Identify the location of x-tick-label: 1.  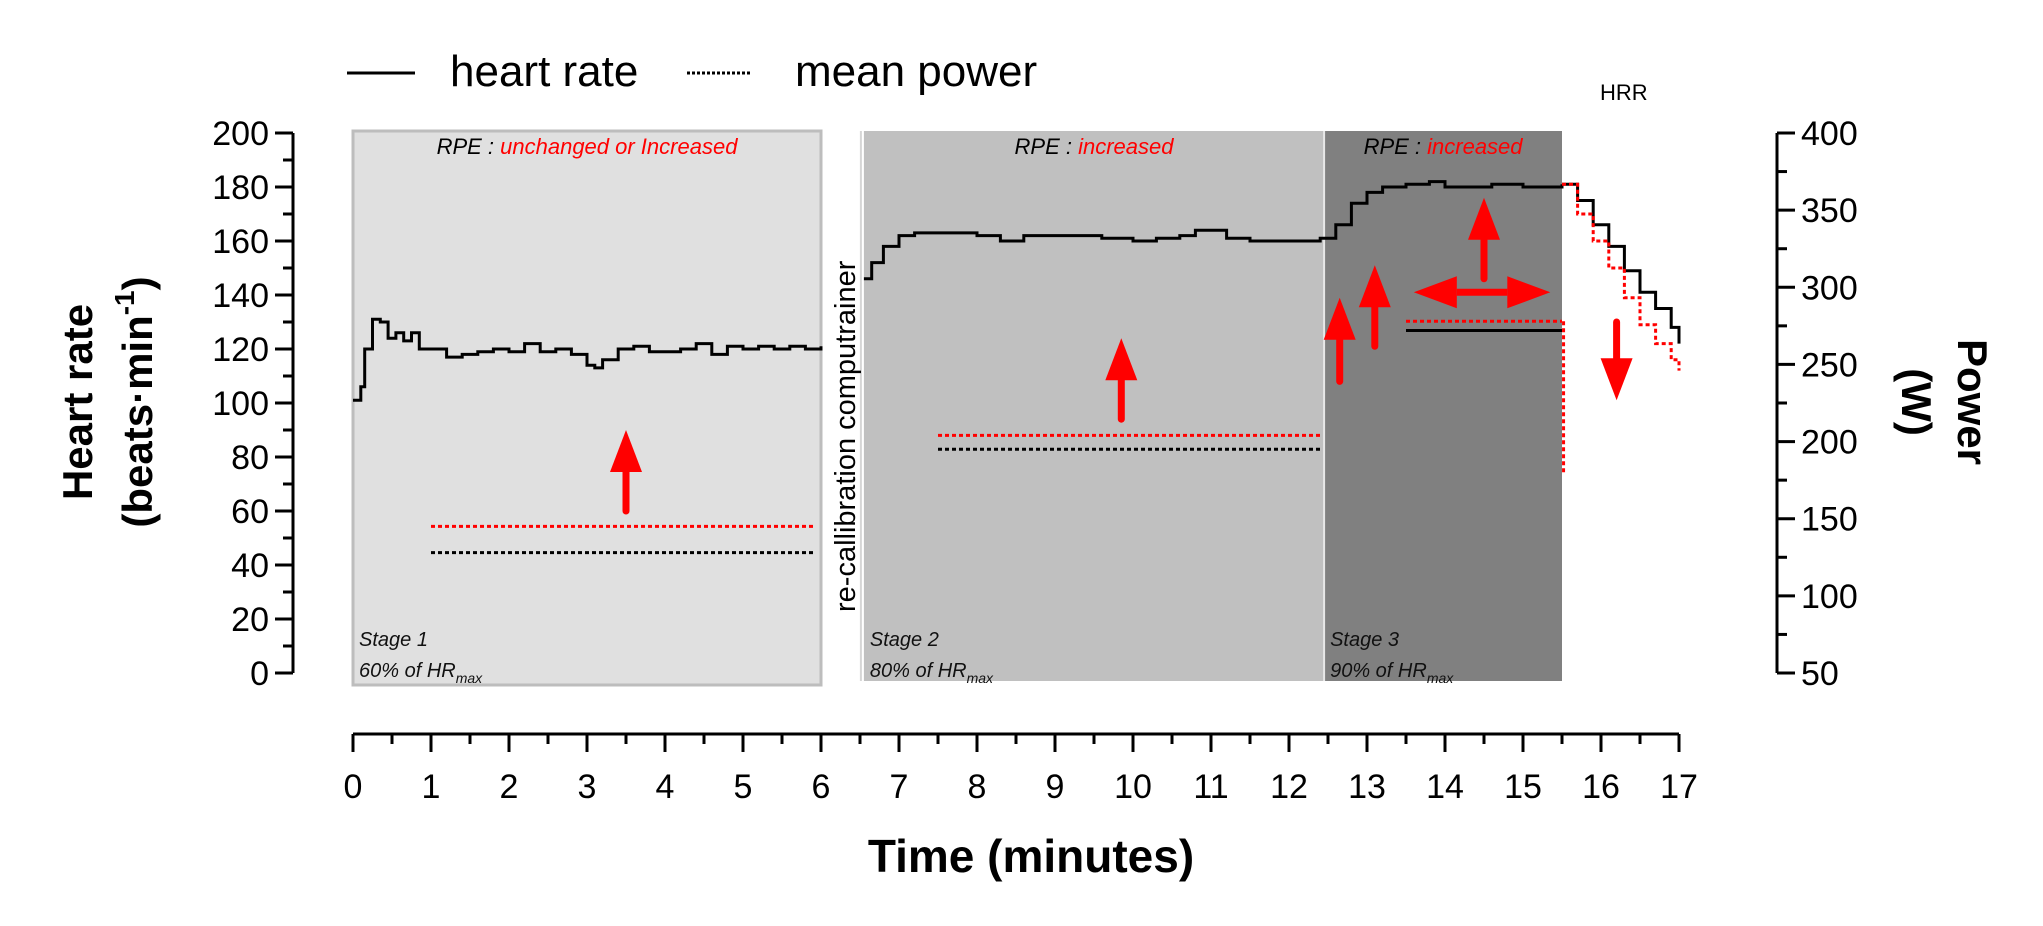
(431, 787).